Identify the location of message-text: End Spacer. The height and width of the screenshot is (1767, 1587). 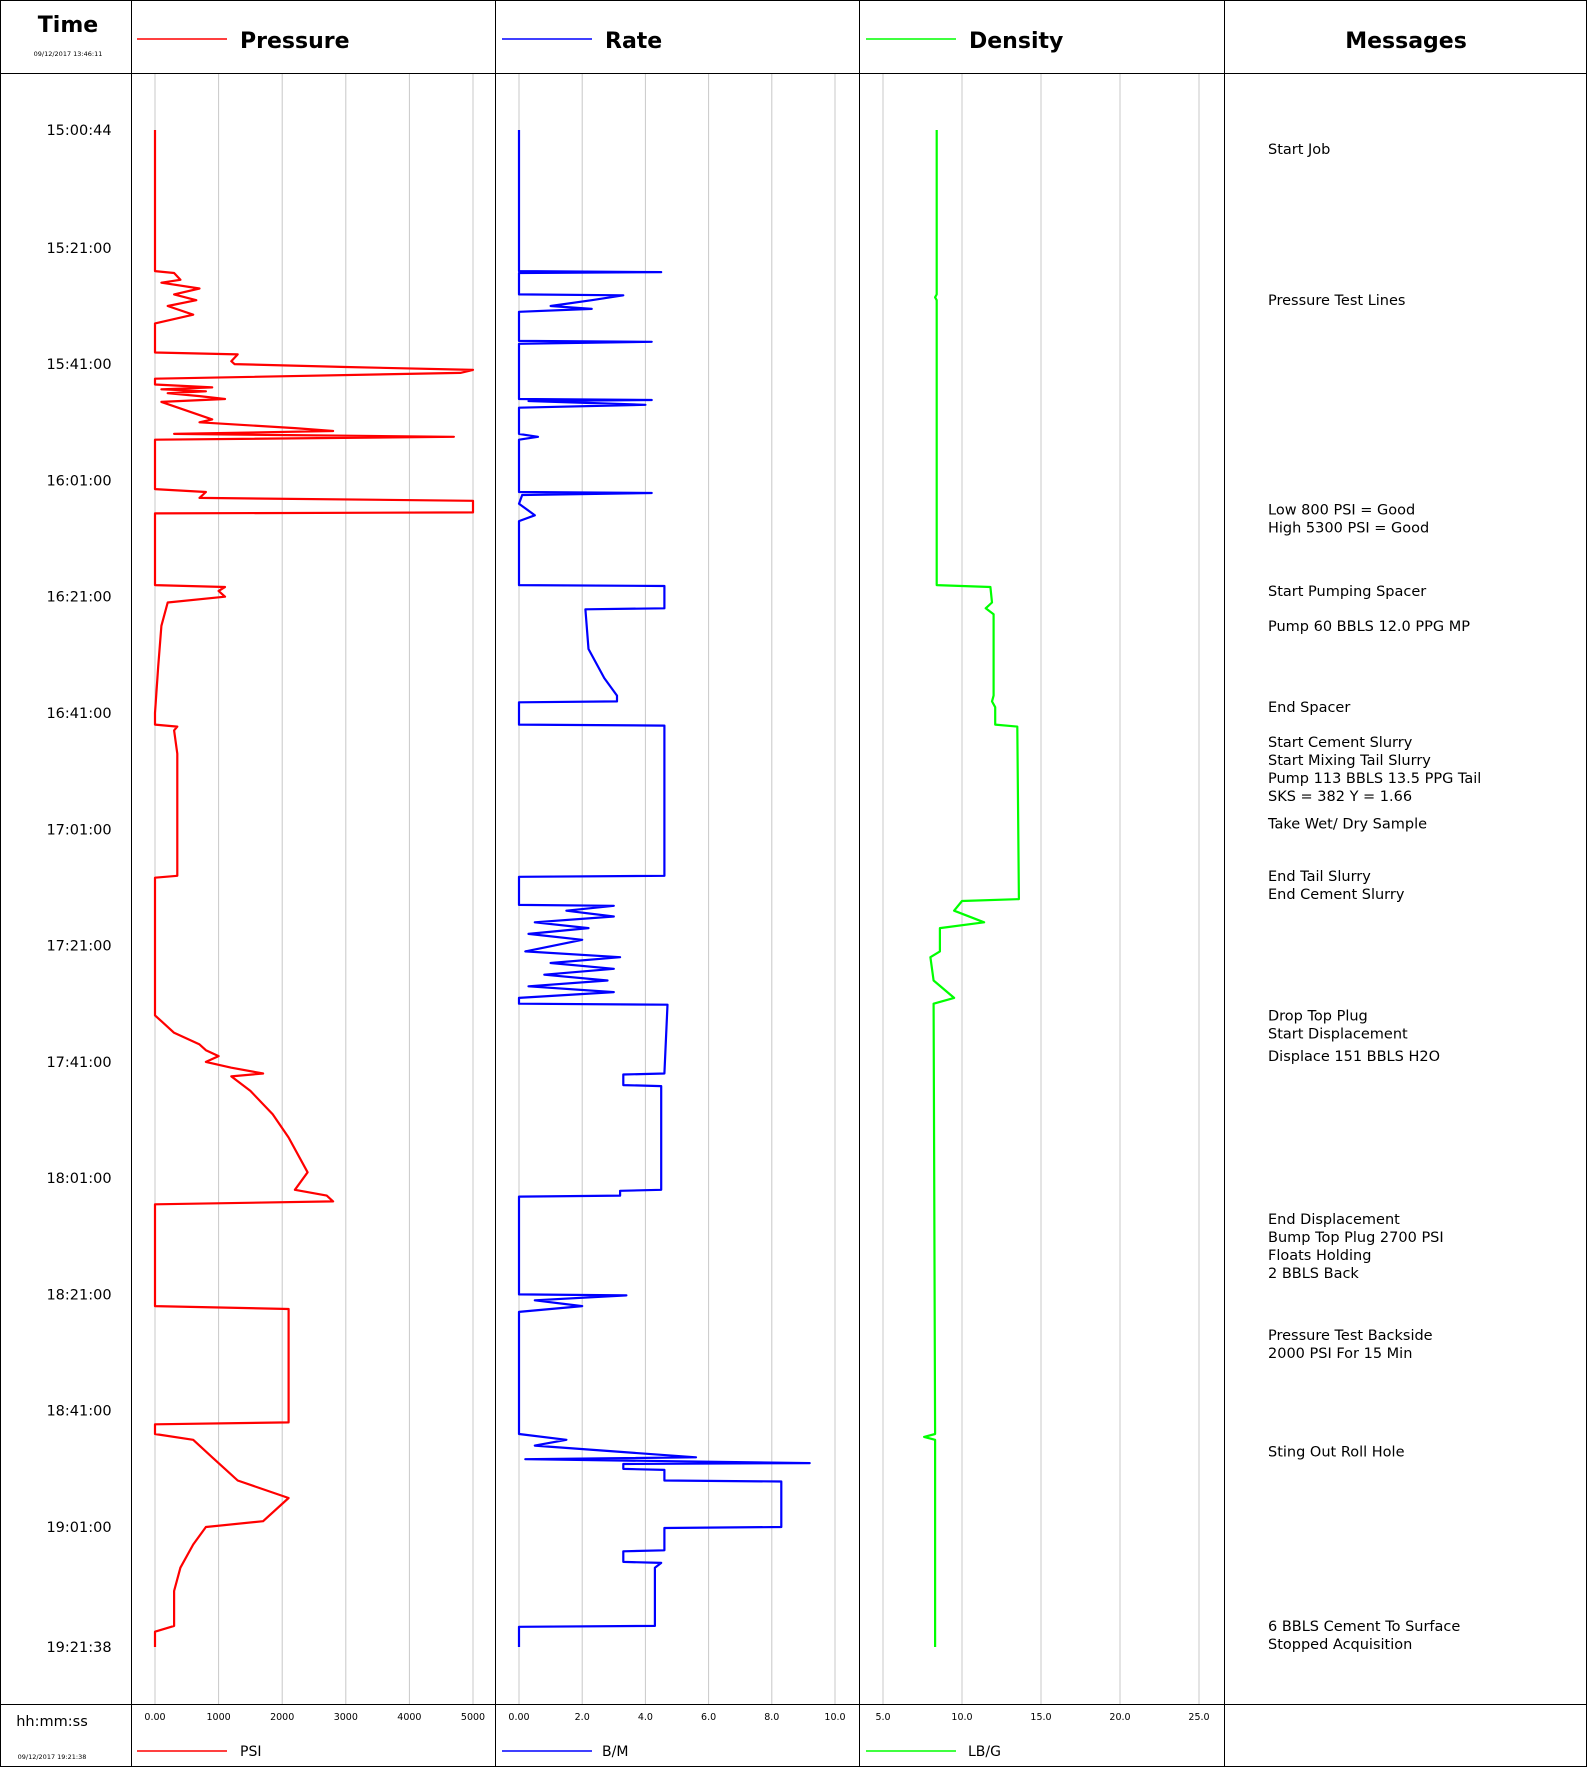
(1309, 708).